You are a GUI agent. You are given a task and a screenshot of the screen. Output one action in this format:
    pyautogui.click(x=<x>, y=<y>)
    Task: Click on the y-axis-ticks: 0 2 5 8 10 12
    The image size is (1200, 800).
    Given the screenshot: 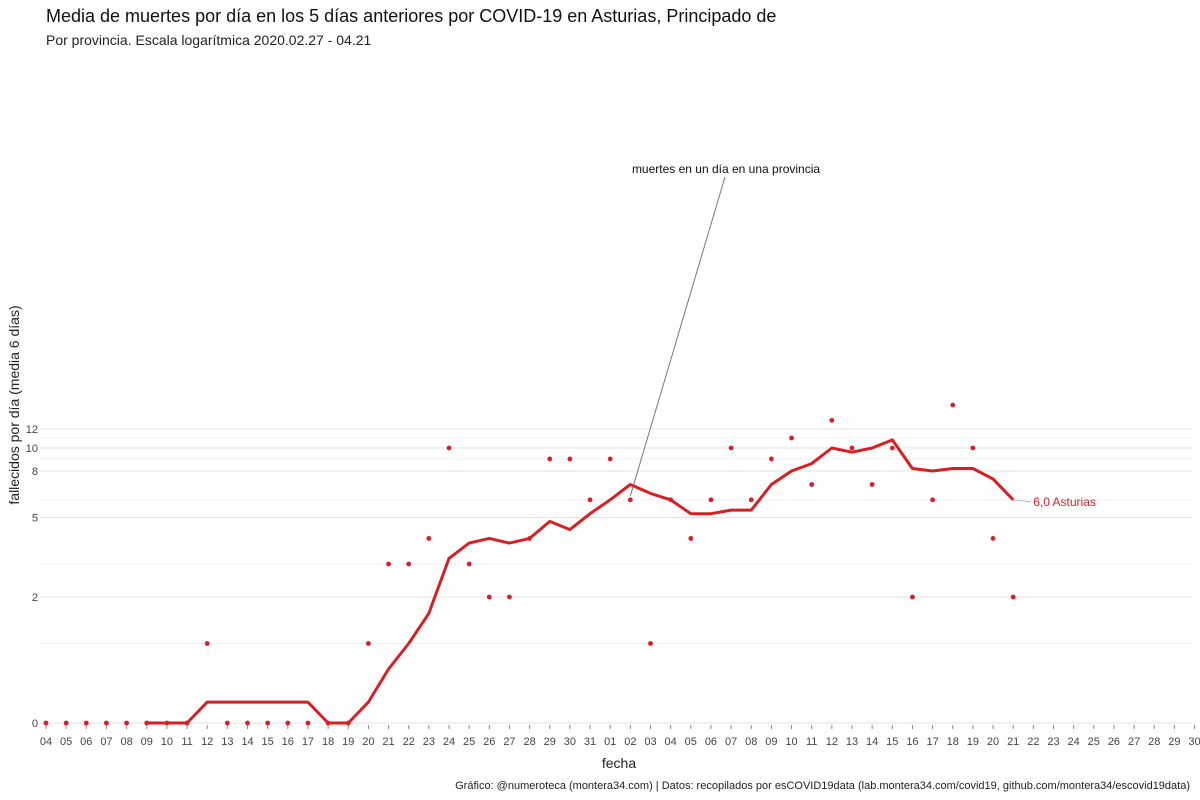 What is the action you would take?
    pyautogui.click(x=32, y=577)
    